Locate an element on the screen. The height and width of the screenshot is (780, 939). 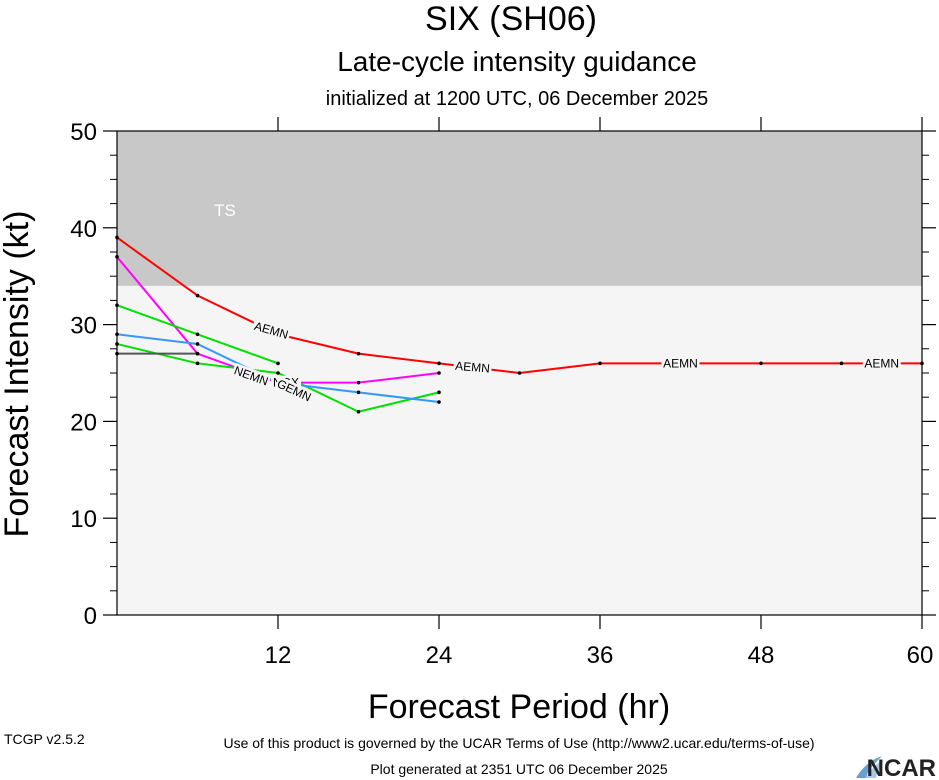
x-tick-label: 24 is located at coordinates (439, 655).